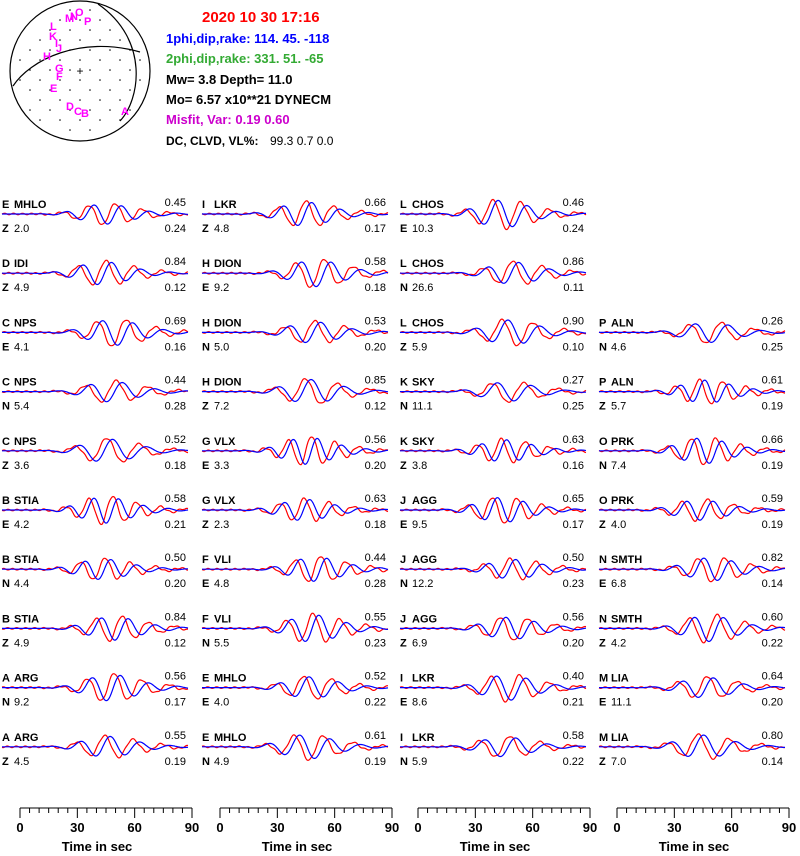 The image size is (800, 856). What do you see at coordinates (573, 703) in the screenshot?
I see `variance-value: 0.21` at bounding box center [573, 703].